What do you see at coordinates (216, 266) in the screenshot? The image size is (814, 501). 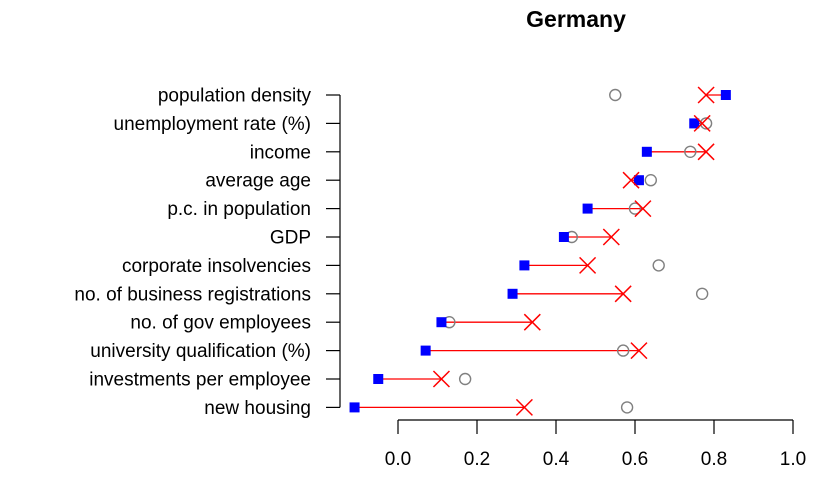 I see `y-tick-label: corporate insolvencies` at bounding box center [216, 266].